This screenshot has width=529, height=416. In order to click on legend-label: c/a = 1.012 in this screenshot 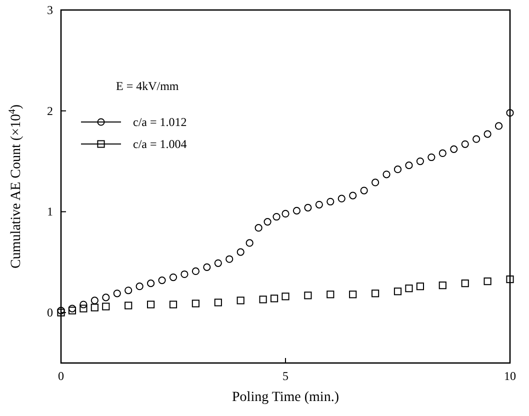, I will do `click(160, 122)`.